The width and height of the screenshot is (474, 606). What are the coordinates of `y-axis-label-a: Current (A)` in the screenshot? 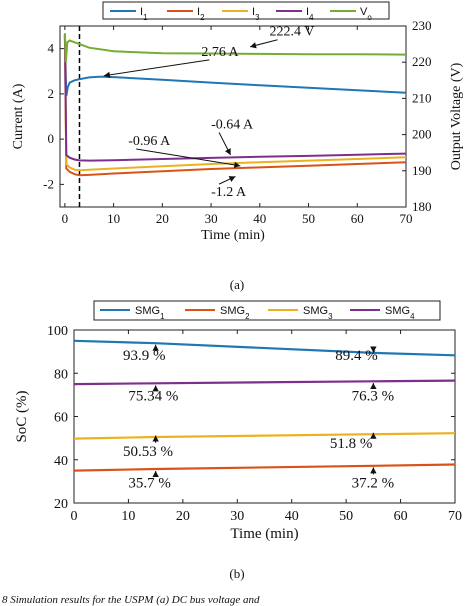 It's located at (18, 116).